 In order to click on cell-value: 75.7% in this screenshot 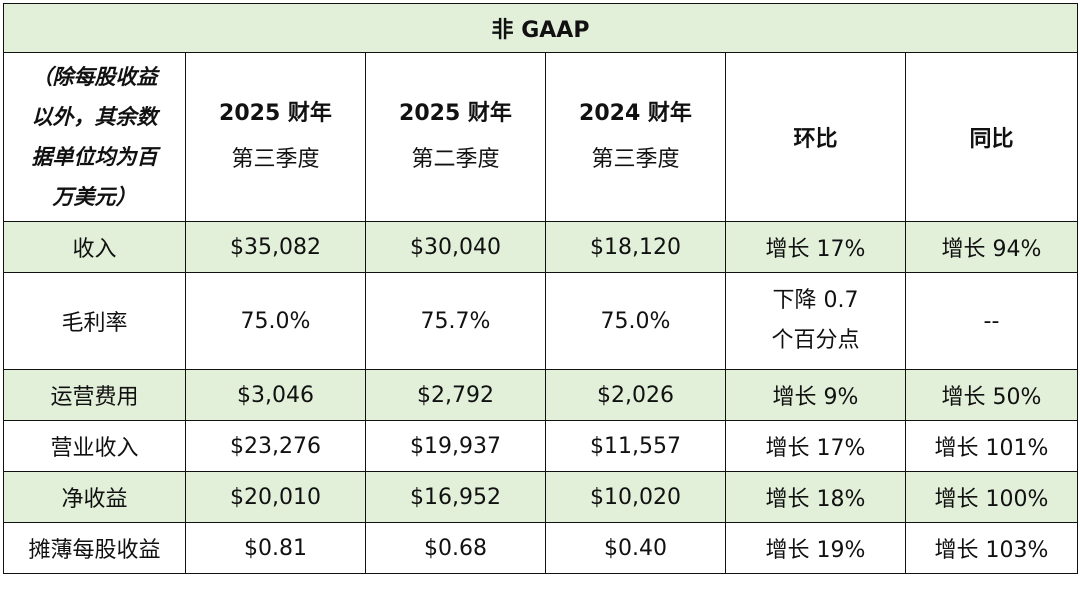, I will do `click(455, 321)`.